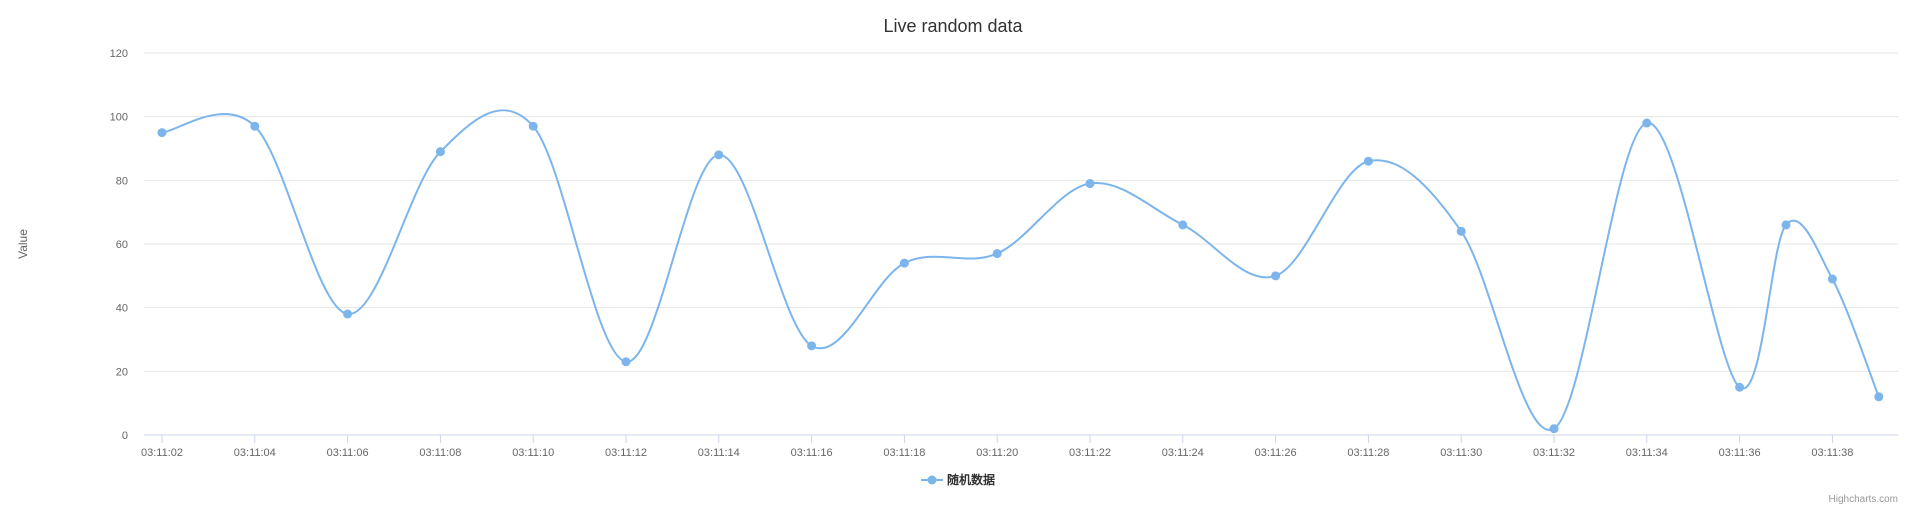 This screenshot has height=510, width=1906. I want to click on x-tick-label: 03:11:20, so click(997, 453).